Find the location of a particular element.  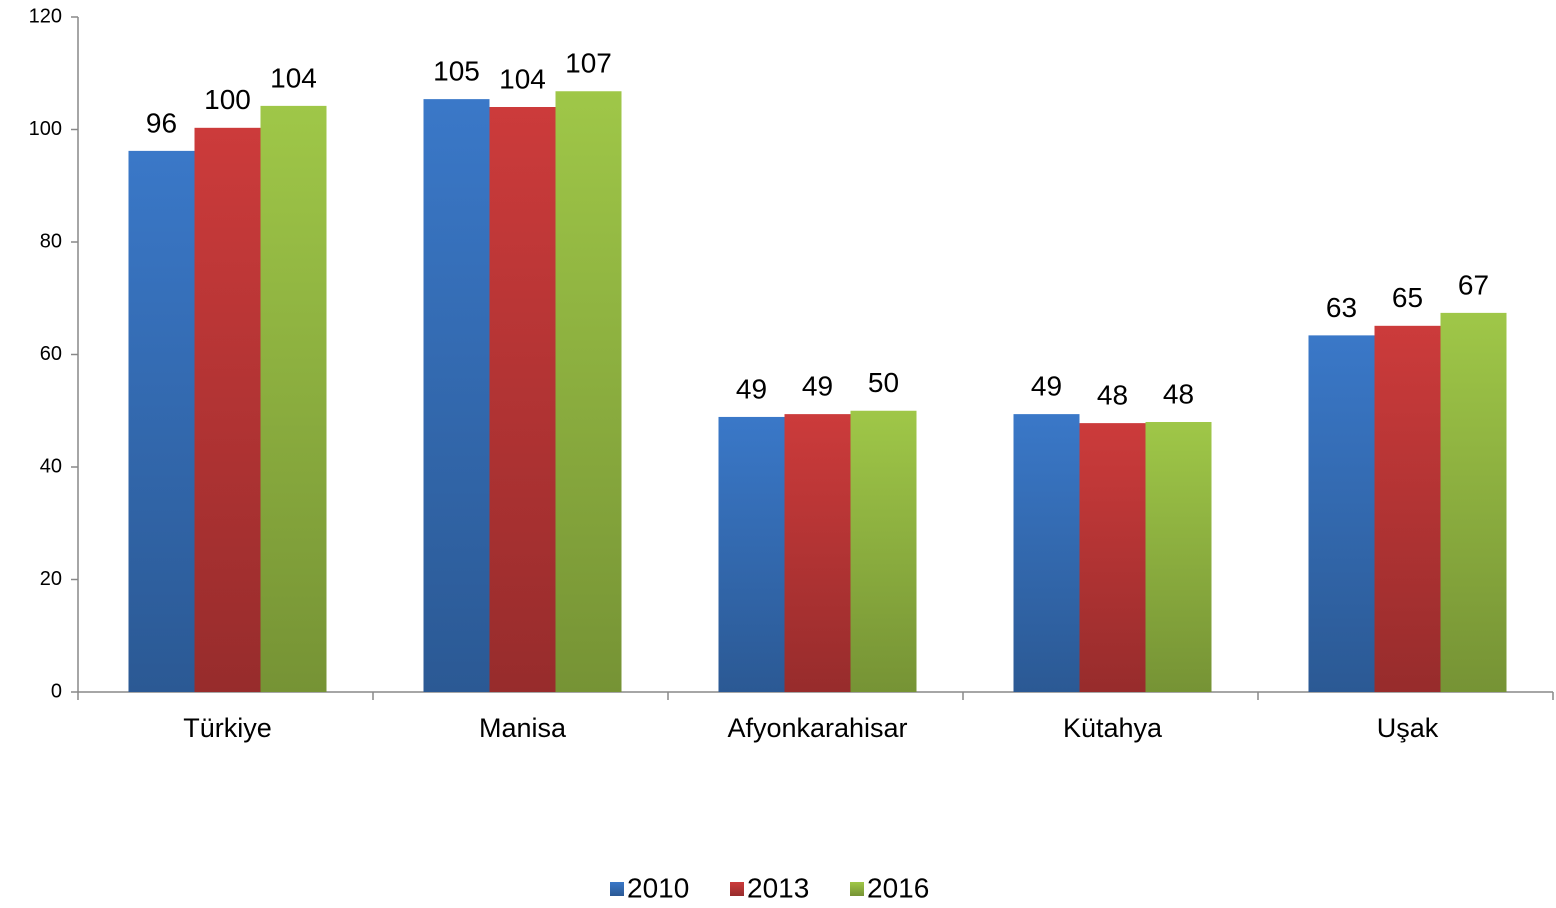

x-tick-label: Manisa is located at coordinates (523, 728).